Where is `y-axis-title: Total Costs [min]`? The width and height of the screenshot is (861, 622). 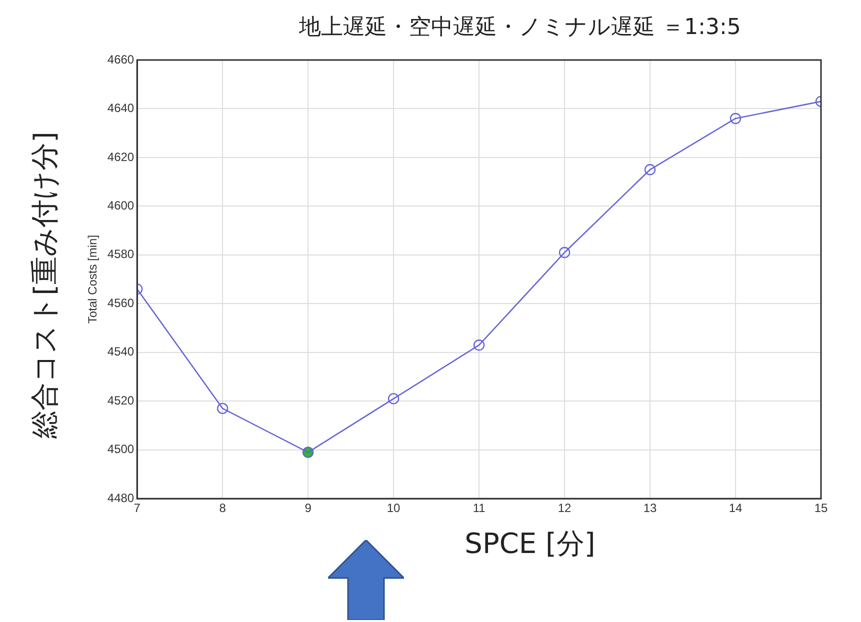 y-axis-title: Total Costs [min] is located at coordinates (93, 279).